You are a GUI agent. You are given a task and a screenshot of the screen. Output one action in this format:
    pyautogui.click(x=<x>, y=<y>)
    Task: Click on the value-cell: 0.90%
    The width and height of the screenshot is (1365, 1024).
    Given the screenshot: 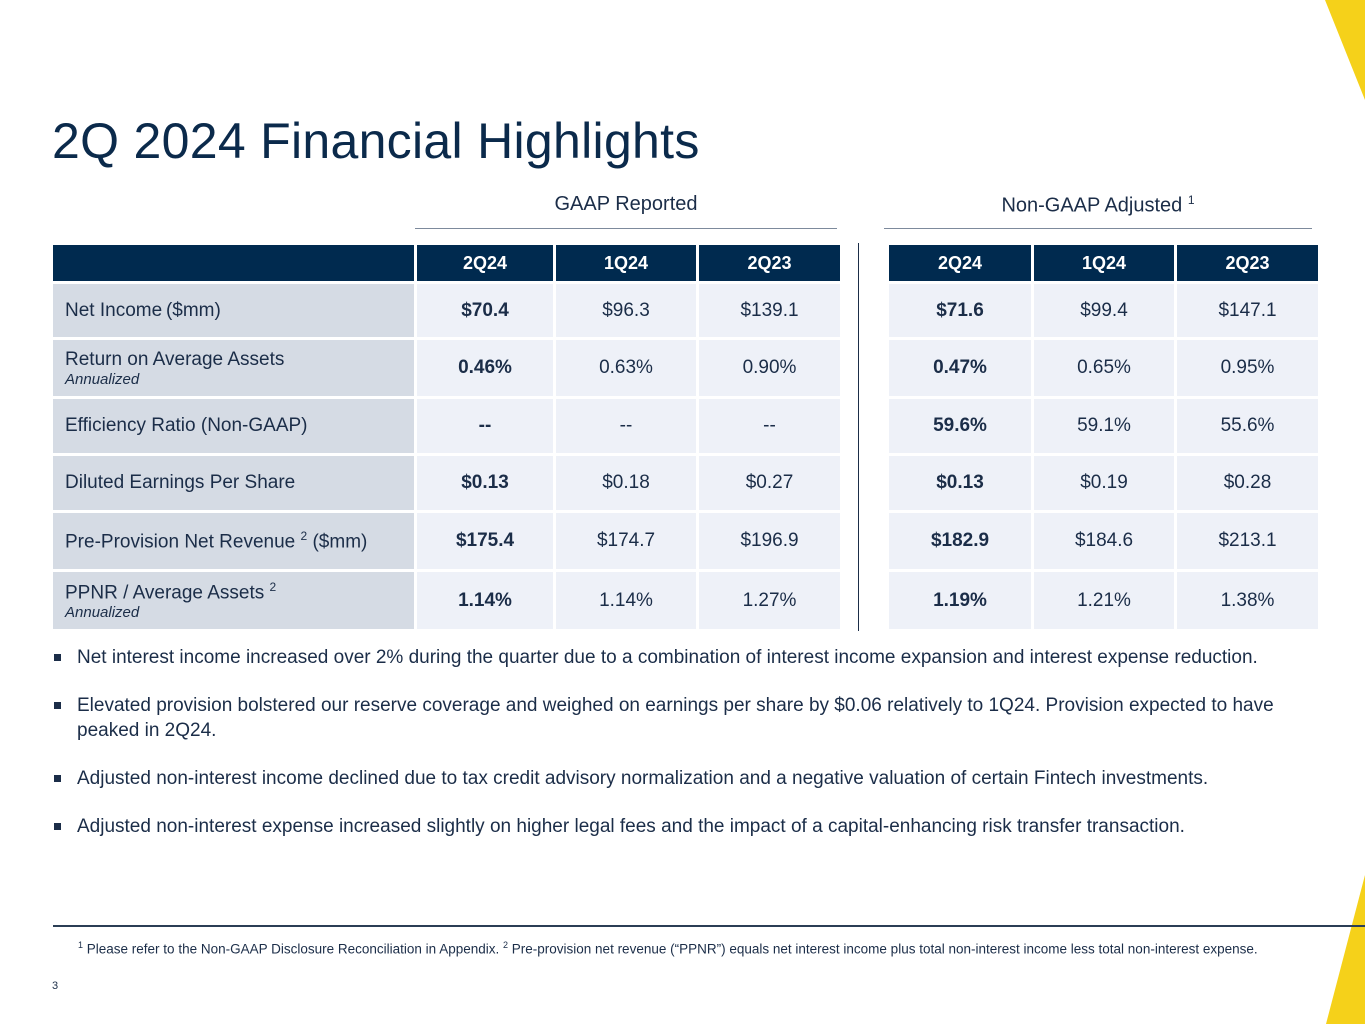 What is the action you would take?
    pyautogui.click(x=769, y=368)
    